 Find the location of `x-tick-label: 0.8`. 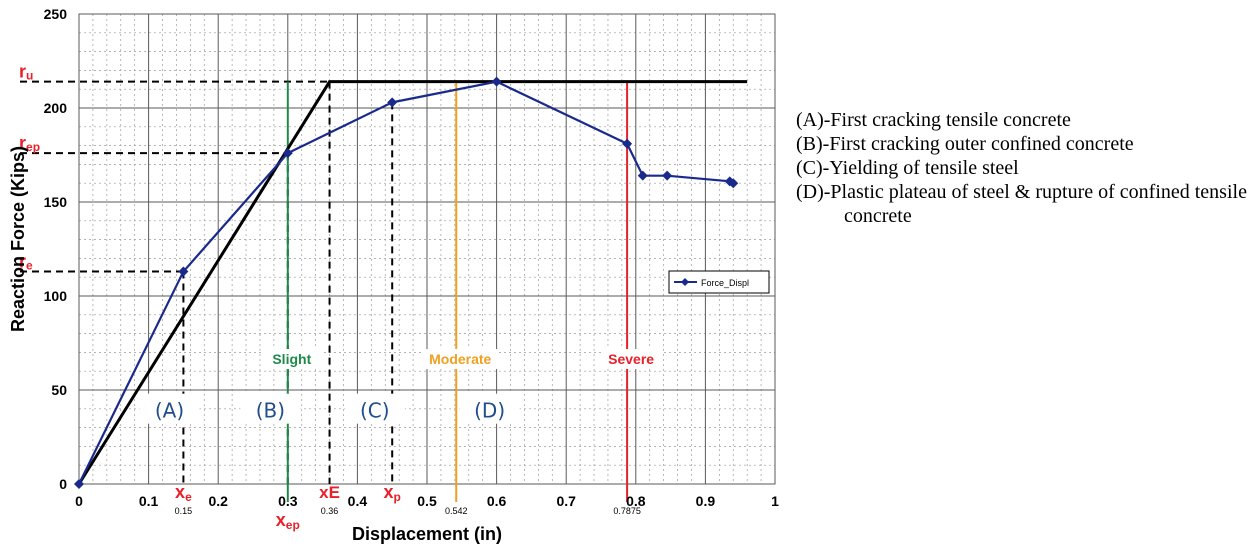

x-tick-label: 0.8 is located at coordinates (636, 501).